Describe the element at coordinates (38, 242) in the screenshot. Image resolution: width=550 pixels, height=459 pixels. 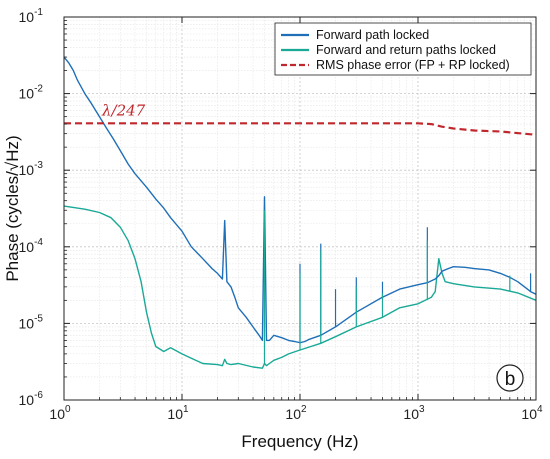
I see `y-tick-exponent: -4` at that location.